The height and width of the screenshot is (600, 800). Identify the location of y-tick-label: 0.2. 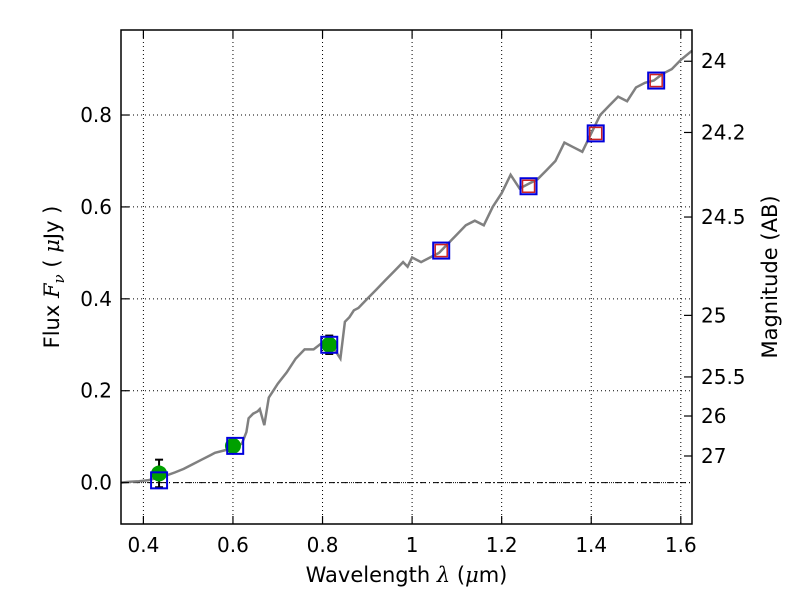
(96, 391).